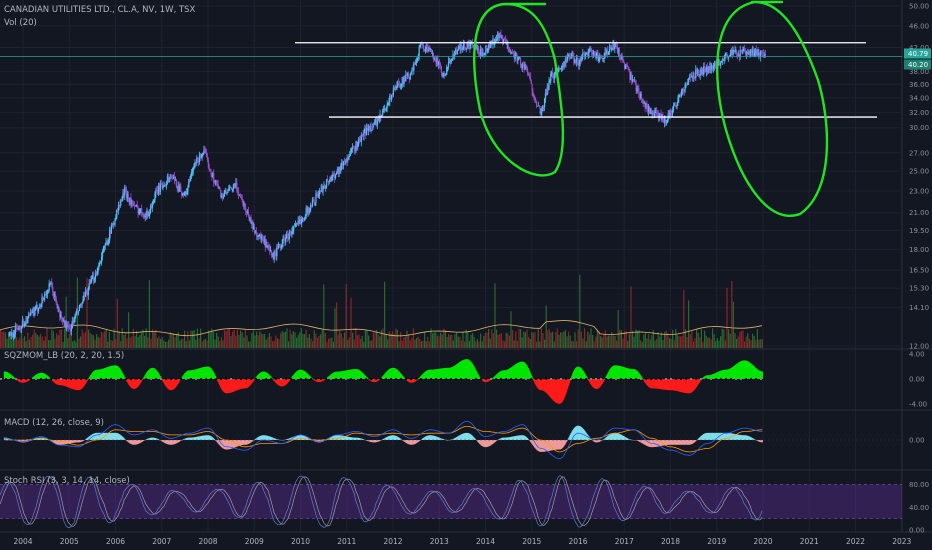 The image size is (932, 550). Describe the element at coordinates (519, 89) in the screenshot. I see `annotation-ellipse-left` at that location.